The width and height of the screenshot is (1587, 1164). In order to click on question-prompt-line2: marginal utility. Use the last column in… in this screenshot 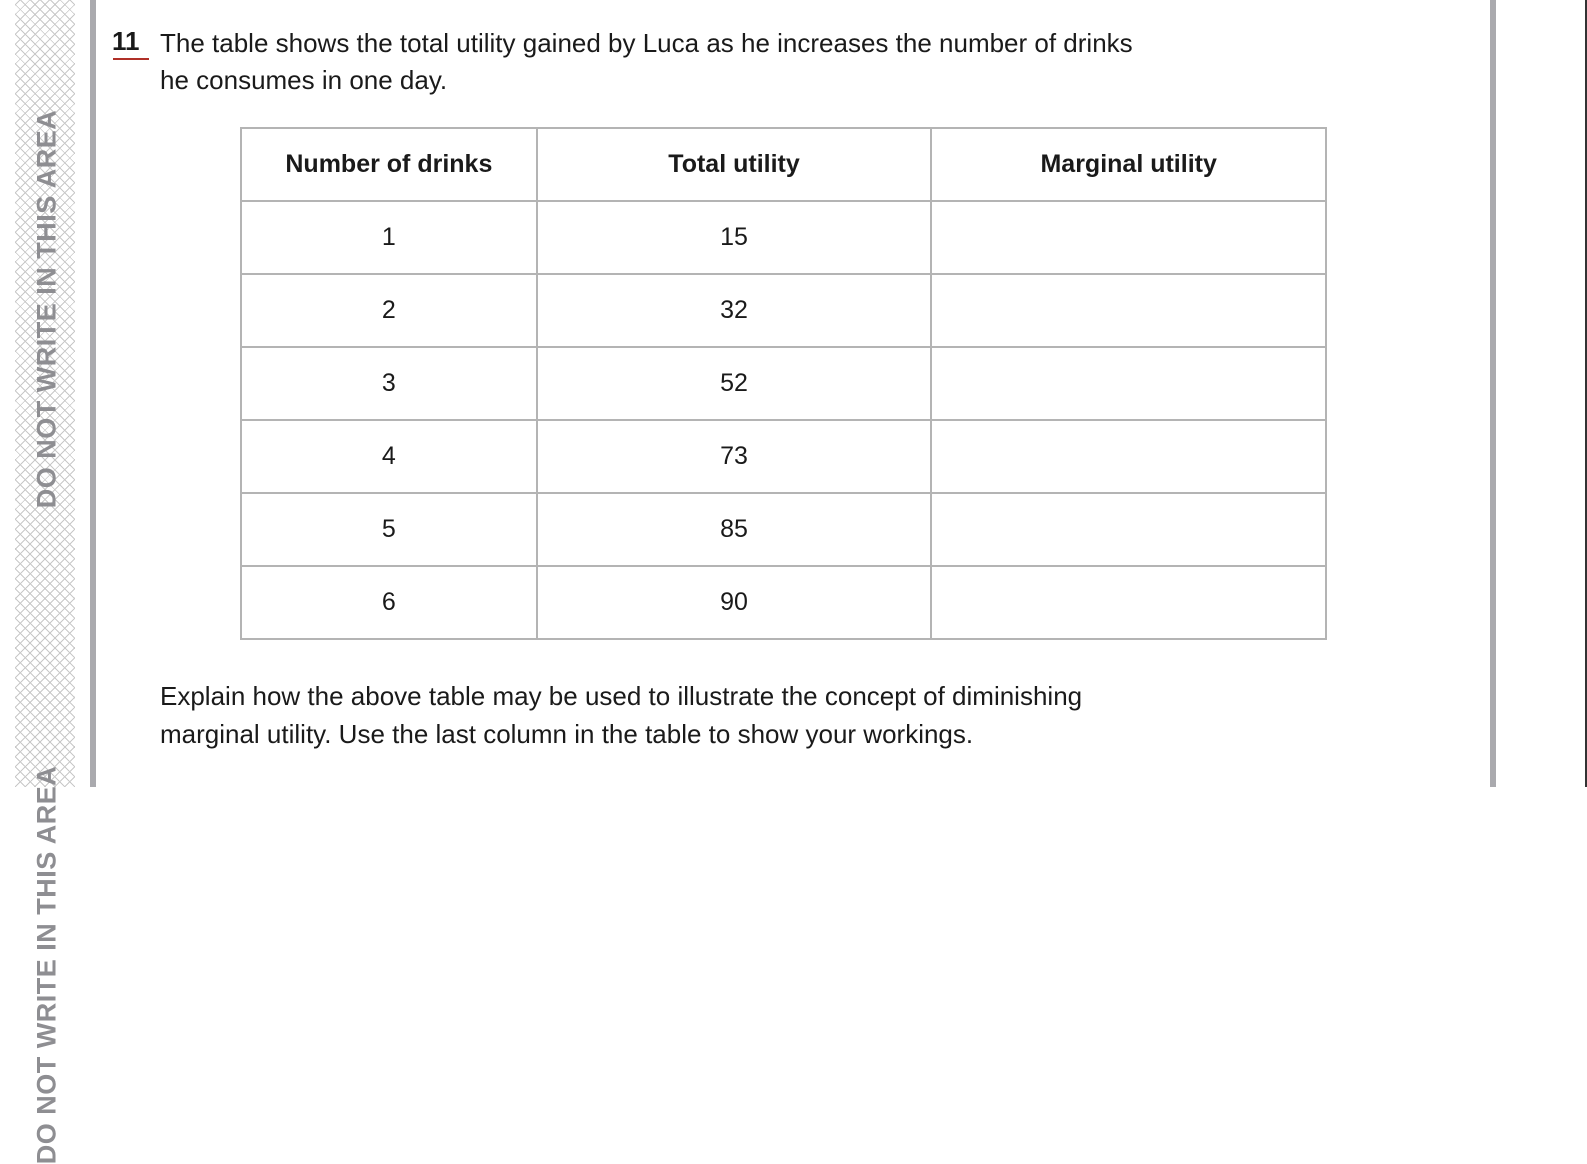, I will do `click(567, 734)`.